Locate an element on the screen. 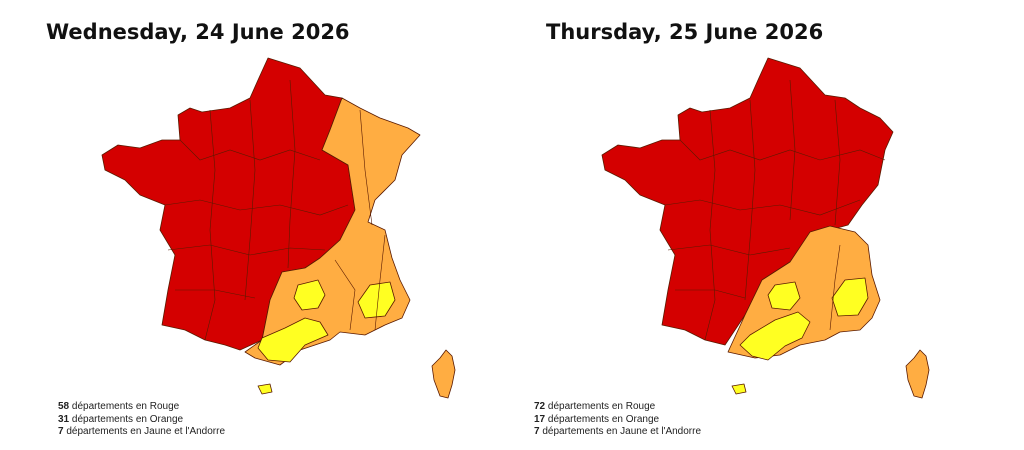  map-title: Thursday, 25 June 2026 is located at coordinates (685, 32).